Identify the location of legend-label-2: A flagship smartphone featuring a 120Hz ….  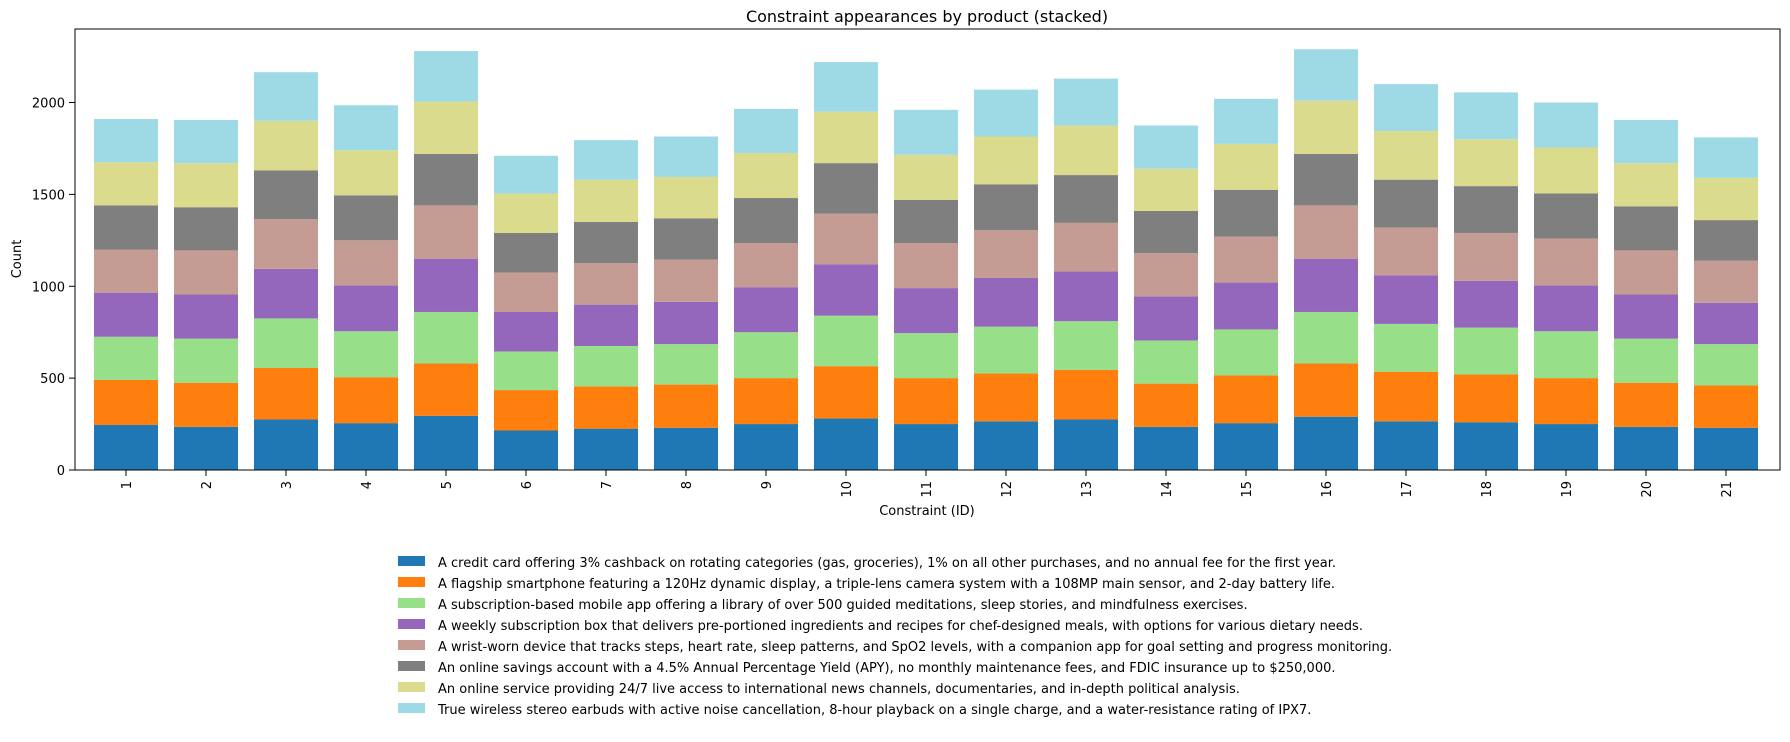
(886, 584).